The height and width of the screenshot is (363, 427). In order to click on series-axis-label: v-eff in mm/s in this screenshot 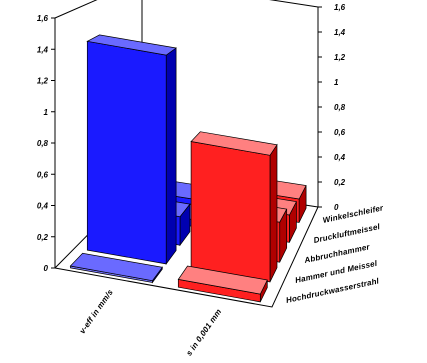, I will do `click(96, 311)`.